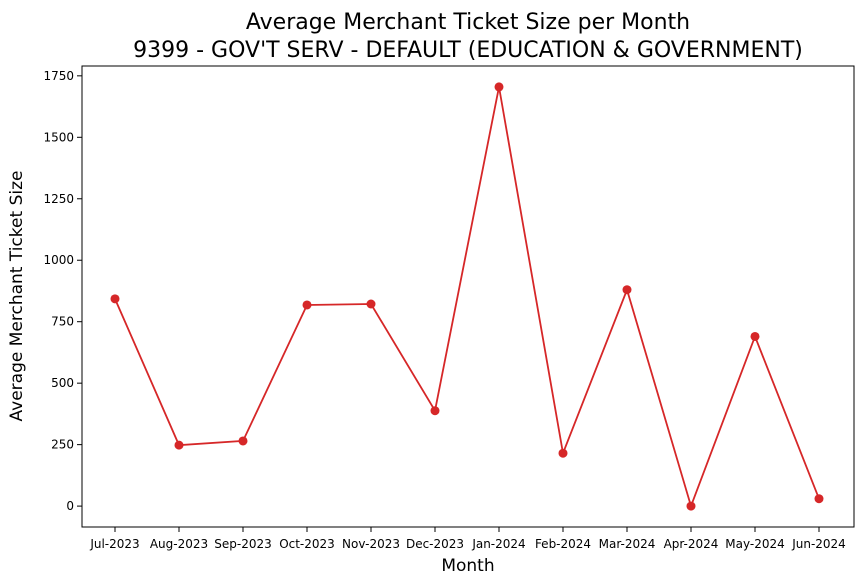  What do you see at coordinates (627, 544) in the screenshot?
I see `x-tick-label: Mar-2024` at bounding box center [627, 544].